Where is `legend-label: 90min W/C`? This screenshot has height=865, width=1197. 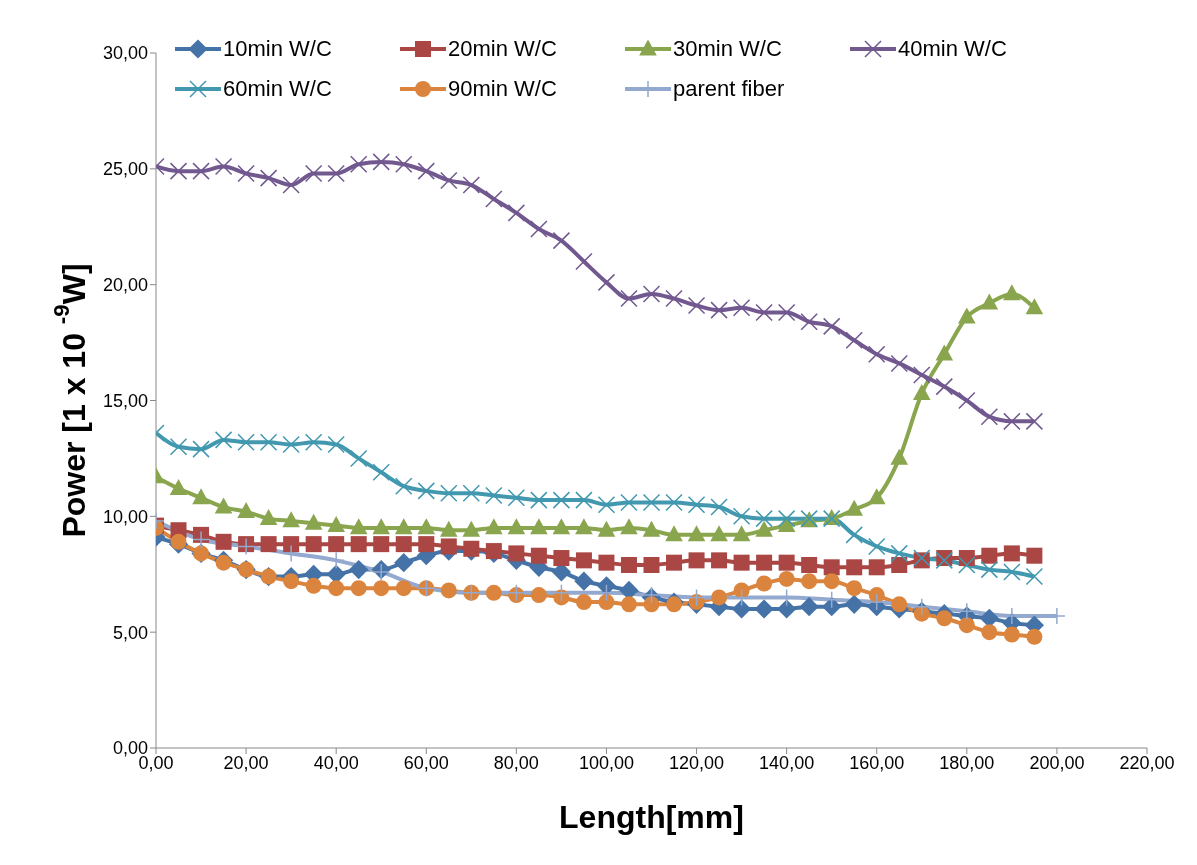
legend-label: 90min W/C is located at coordinates (502, 89).